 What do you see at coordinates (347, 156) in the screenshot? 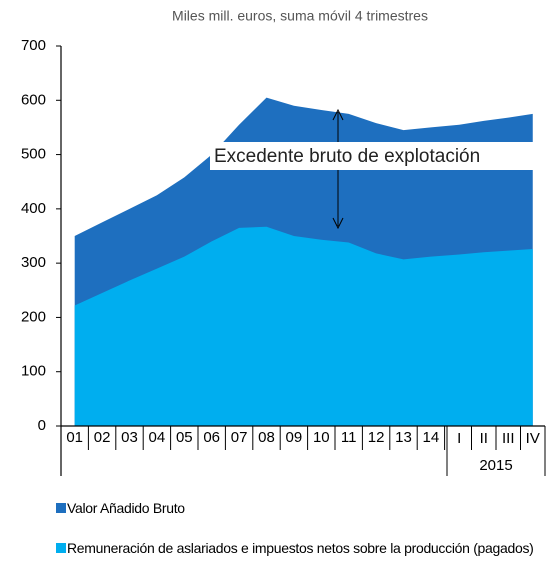
I see `annotation: Excedente bruto de explotación` at bounding box center [347, 156].